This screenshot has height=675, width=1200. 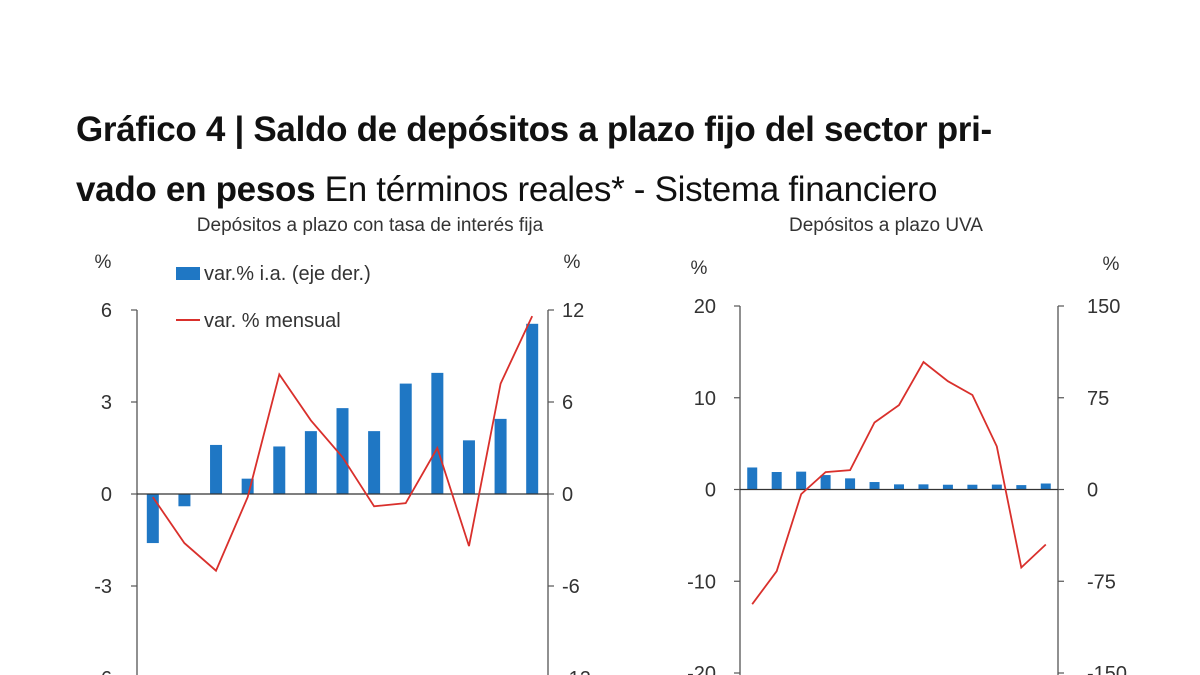 I want to click on right-tick-label: -6, so click(x=571, y=587).